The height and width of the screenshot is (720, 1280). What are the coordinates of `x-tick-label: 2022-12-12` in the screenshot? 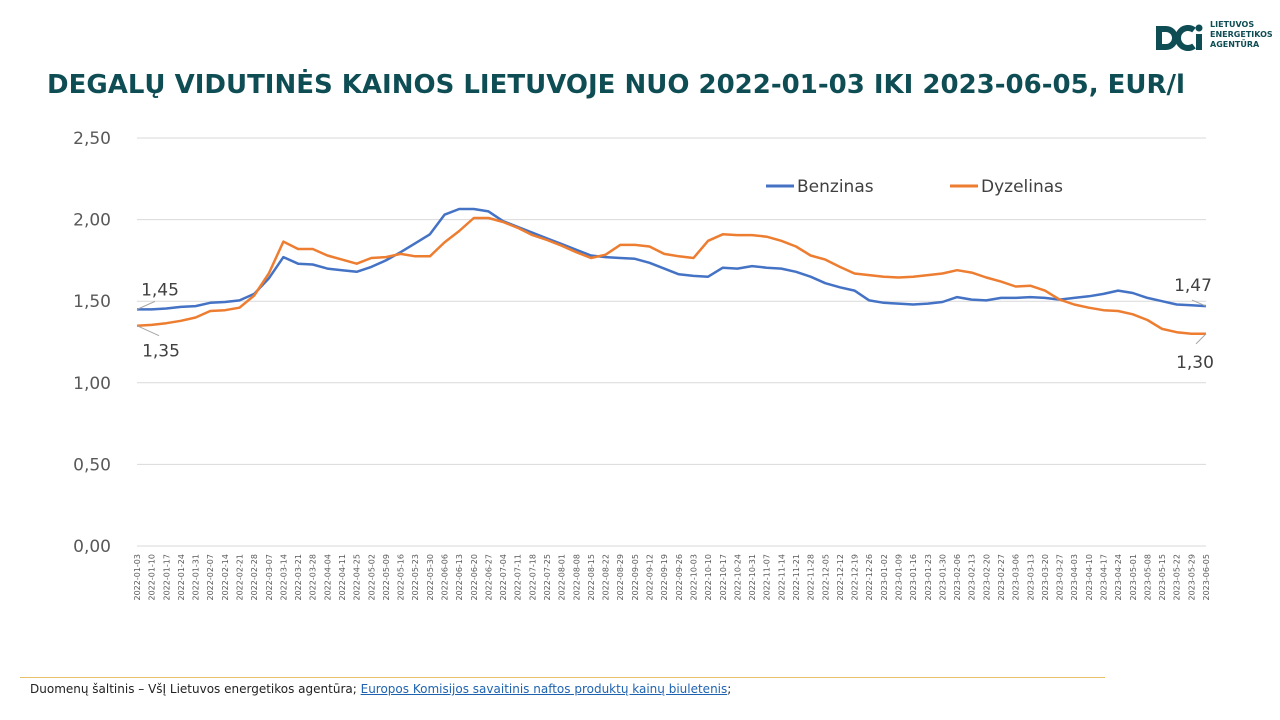 It's located at (840, 577).